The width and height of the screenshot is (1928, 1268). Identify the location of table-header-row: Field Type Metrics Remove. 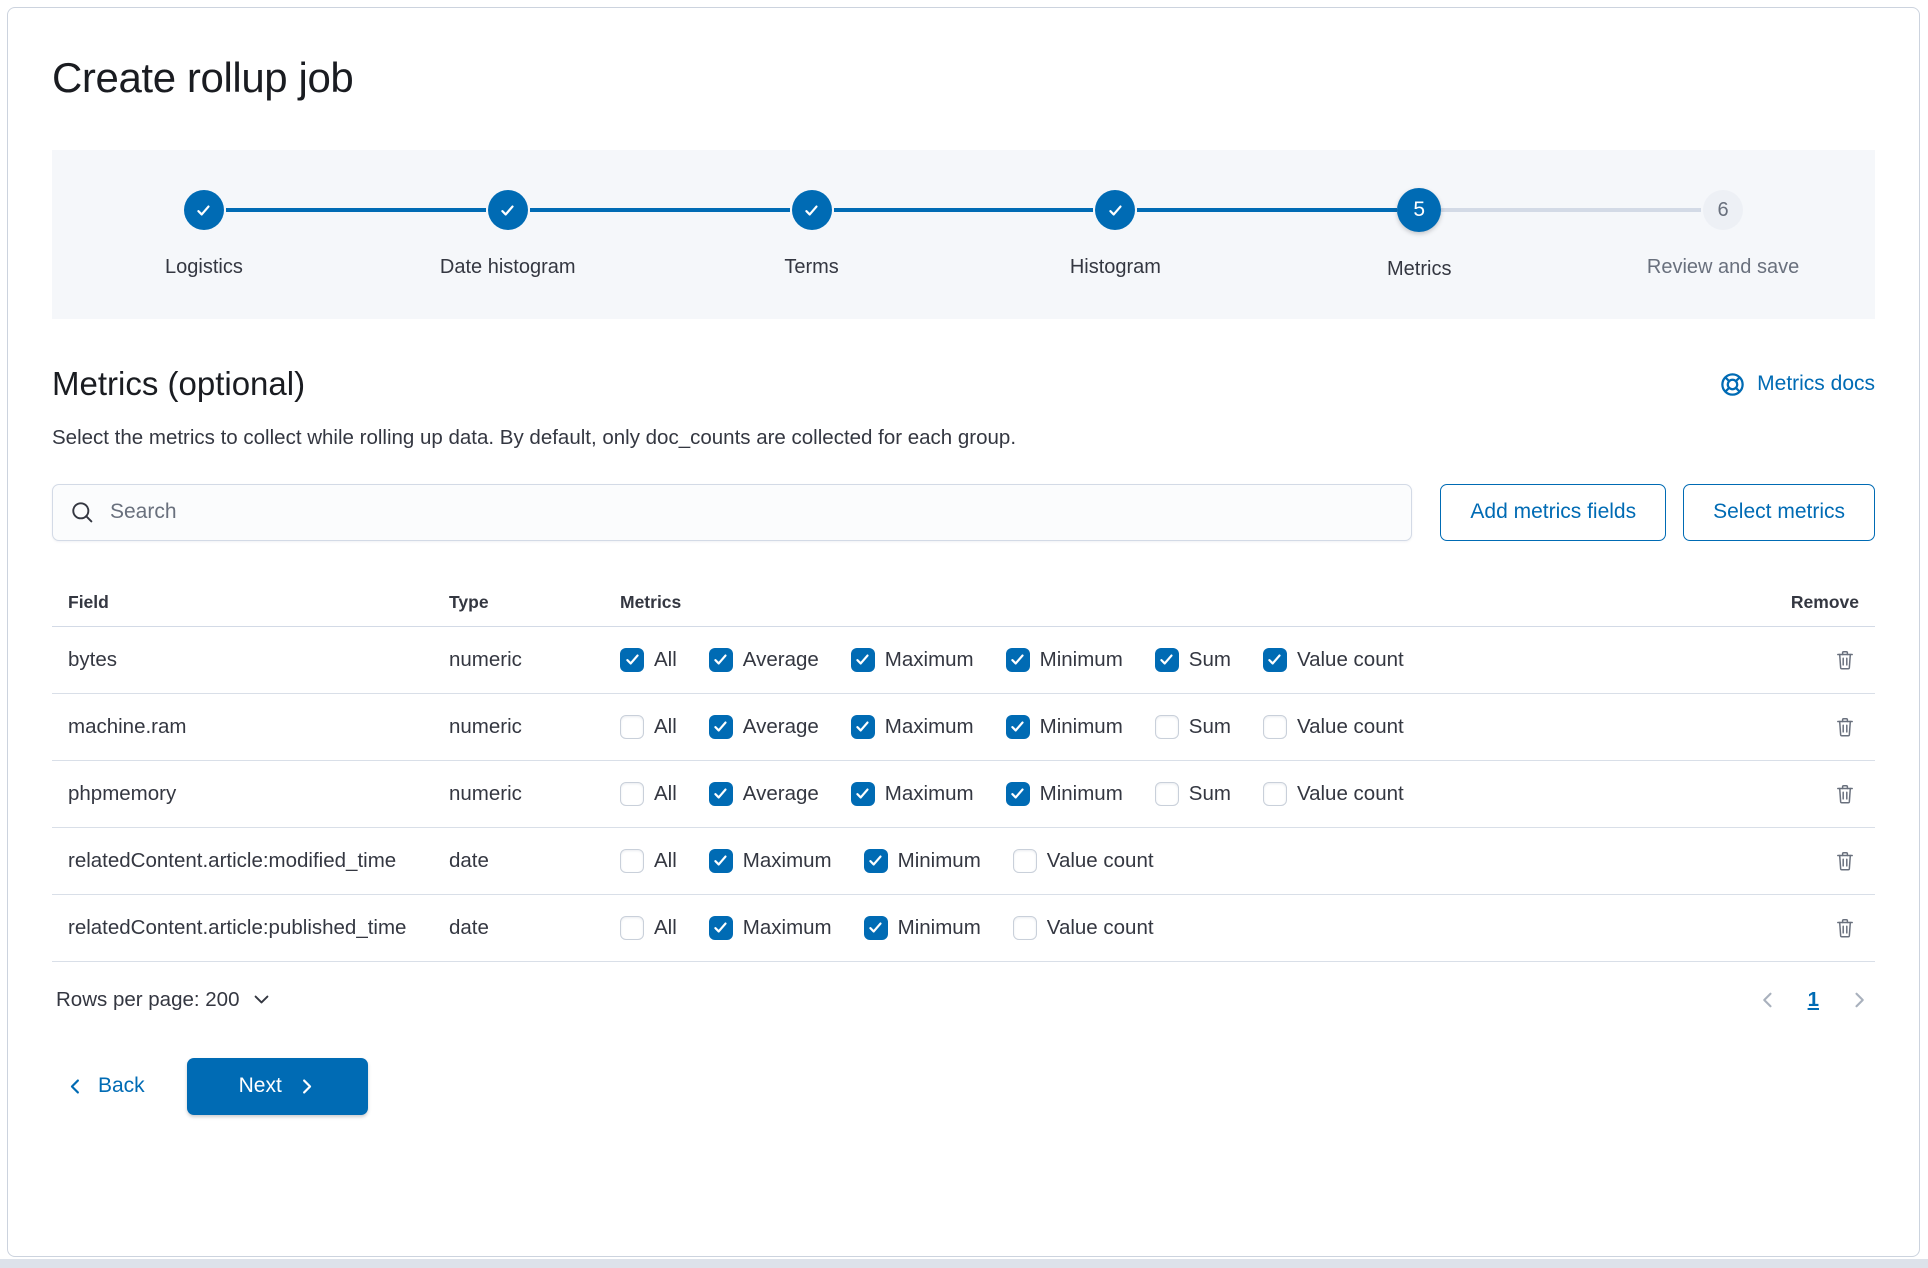
(963, 603).